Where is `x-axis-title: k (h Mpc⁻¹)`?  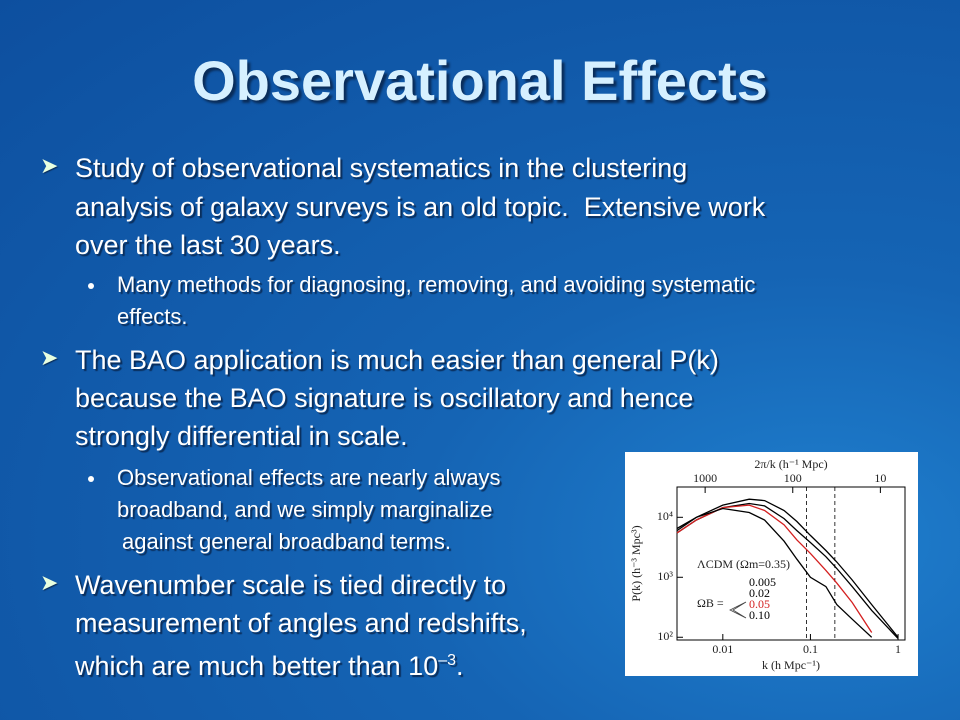
x-axis-title: k (h Mpc⁻¹) is located at coordinates (791, 665).